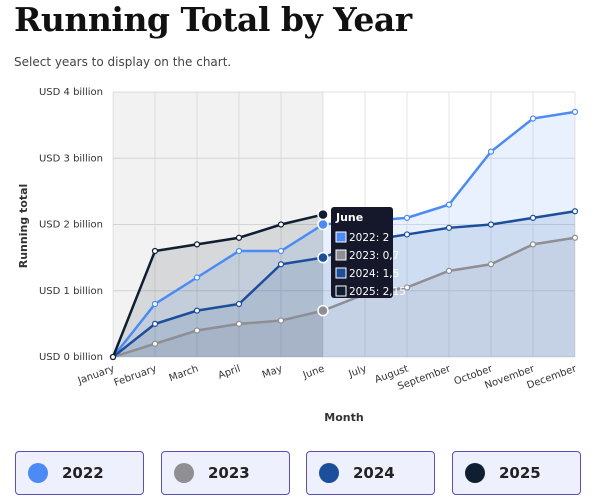 This screenshot has height=504, width=595. What do you see at coordinates (213, 19) in the screenshot?
I see `page-title: Running Total by Year` at bounding box center [213, 19].